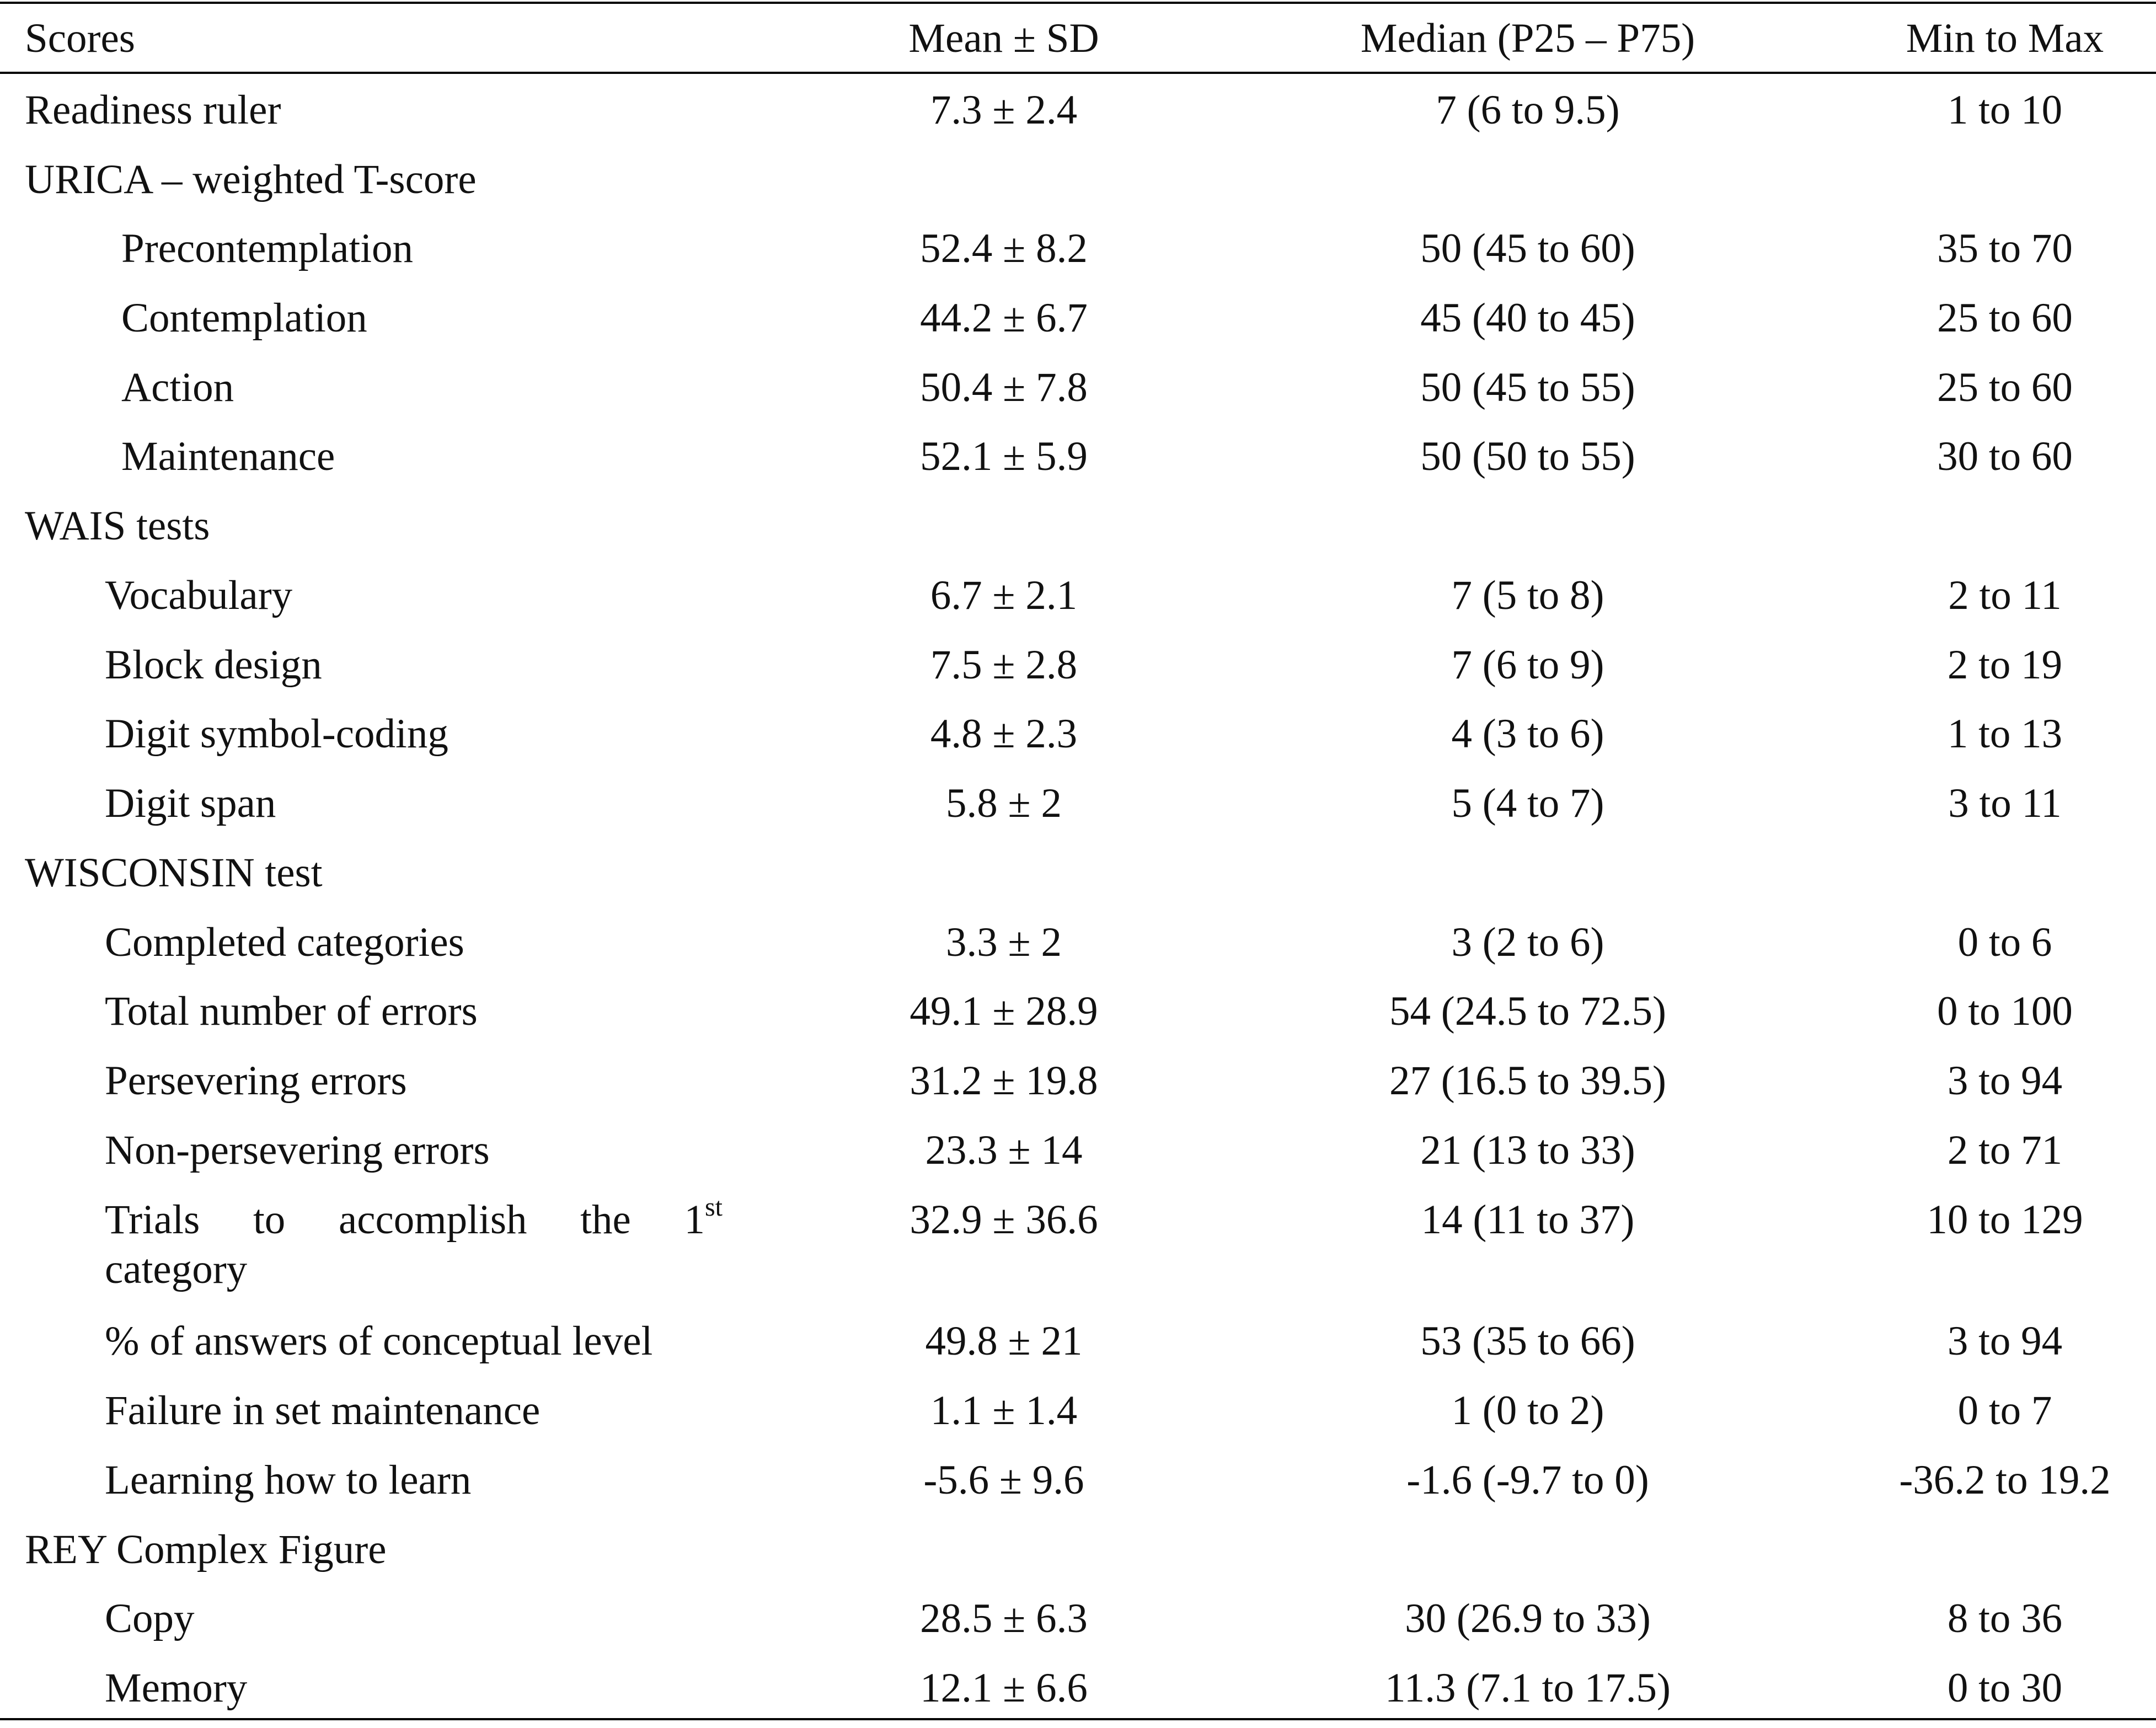  I want to click on row-label: Failure in set maintenance, so click(323, 1410).